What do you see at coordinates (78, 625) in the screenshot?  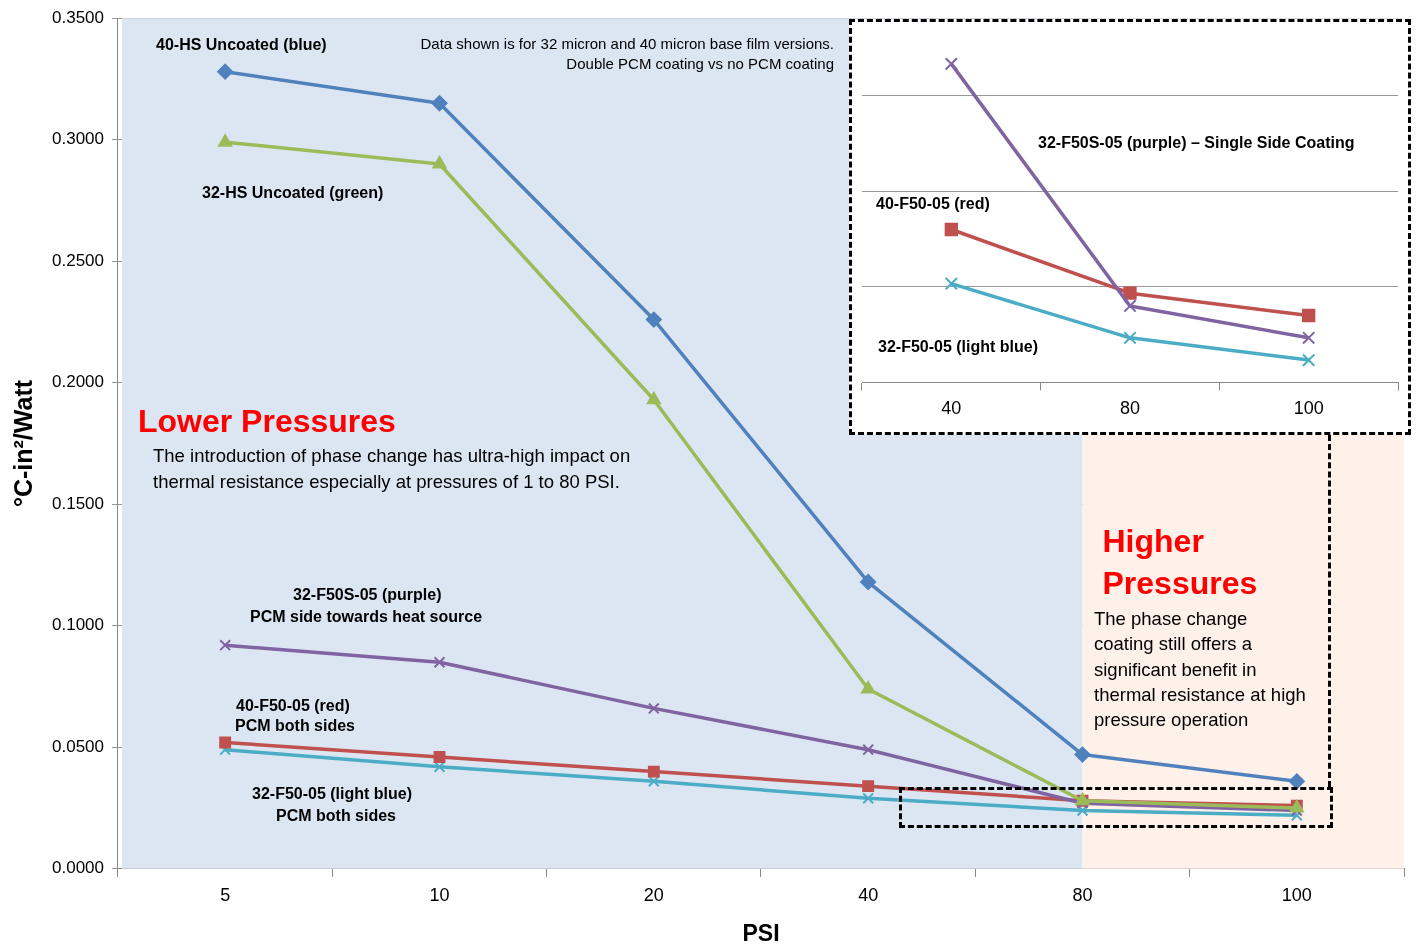 I see `y-tick-label: 0.1000` at bounding box center [78, 625].